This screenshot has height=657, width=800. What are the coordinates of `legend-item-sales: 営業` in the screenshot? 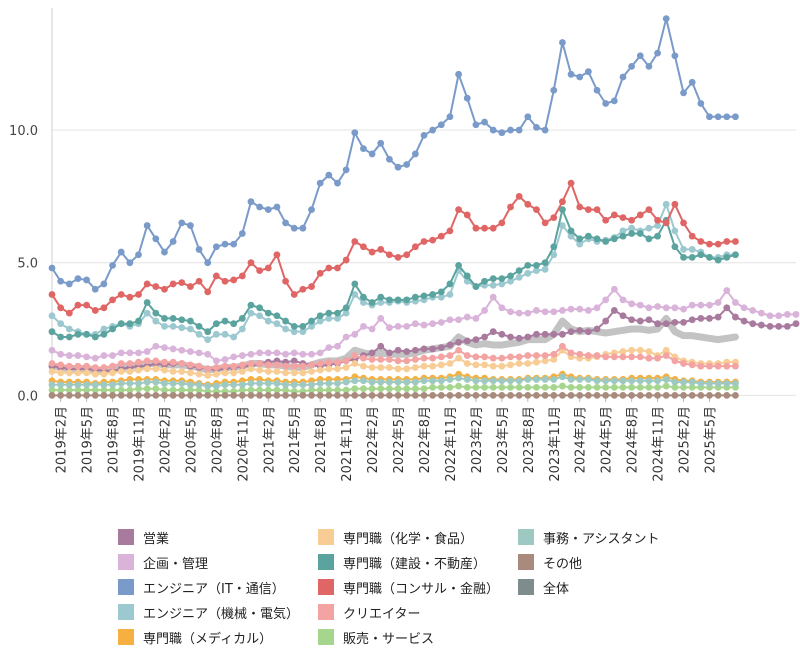 It's located at (143, 537).